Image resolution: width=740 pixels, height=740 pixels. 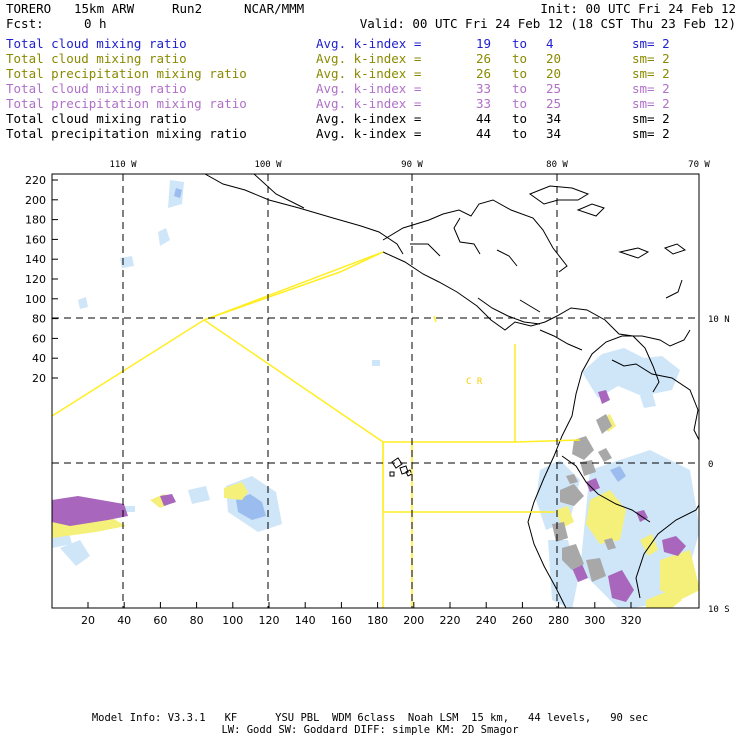 What do you see at coordinates (341, 620) in the screenshot?
I see `x-tick-label: 160` at bounding box center [341, 620].